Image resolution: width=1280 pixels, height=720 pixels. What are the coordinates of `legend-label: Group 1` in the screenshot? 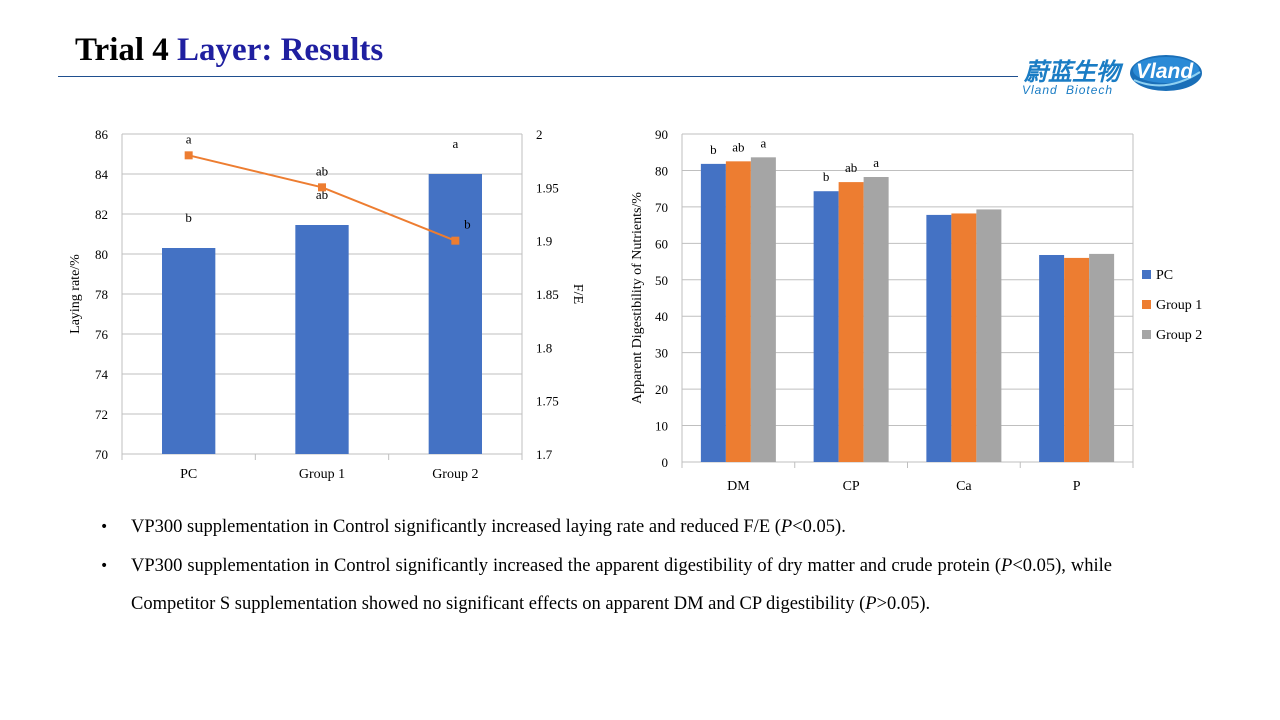 It's located at (1179, 305).